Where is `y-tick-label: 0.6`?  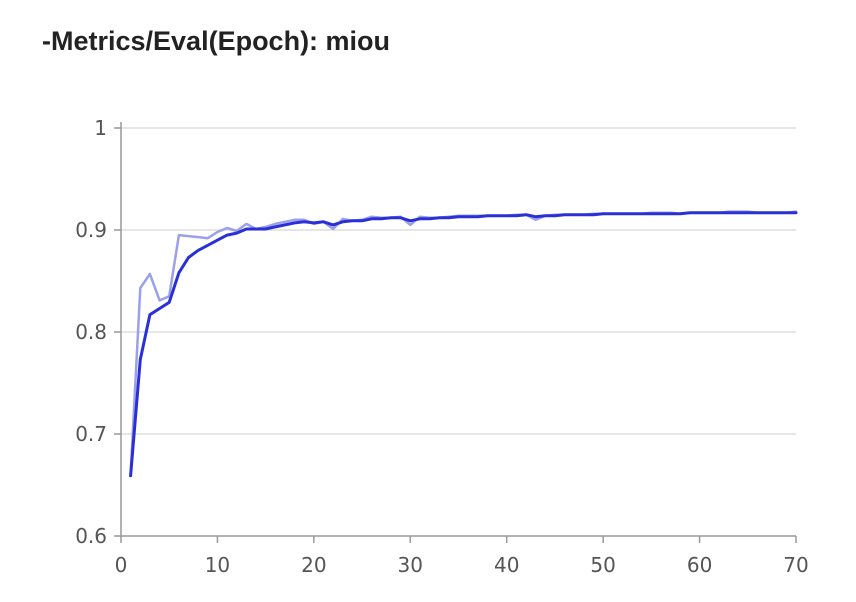
y-tick-label: 0.6 is located at coordinates (91, 536).